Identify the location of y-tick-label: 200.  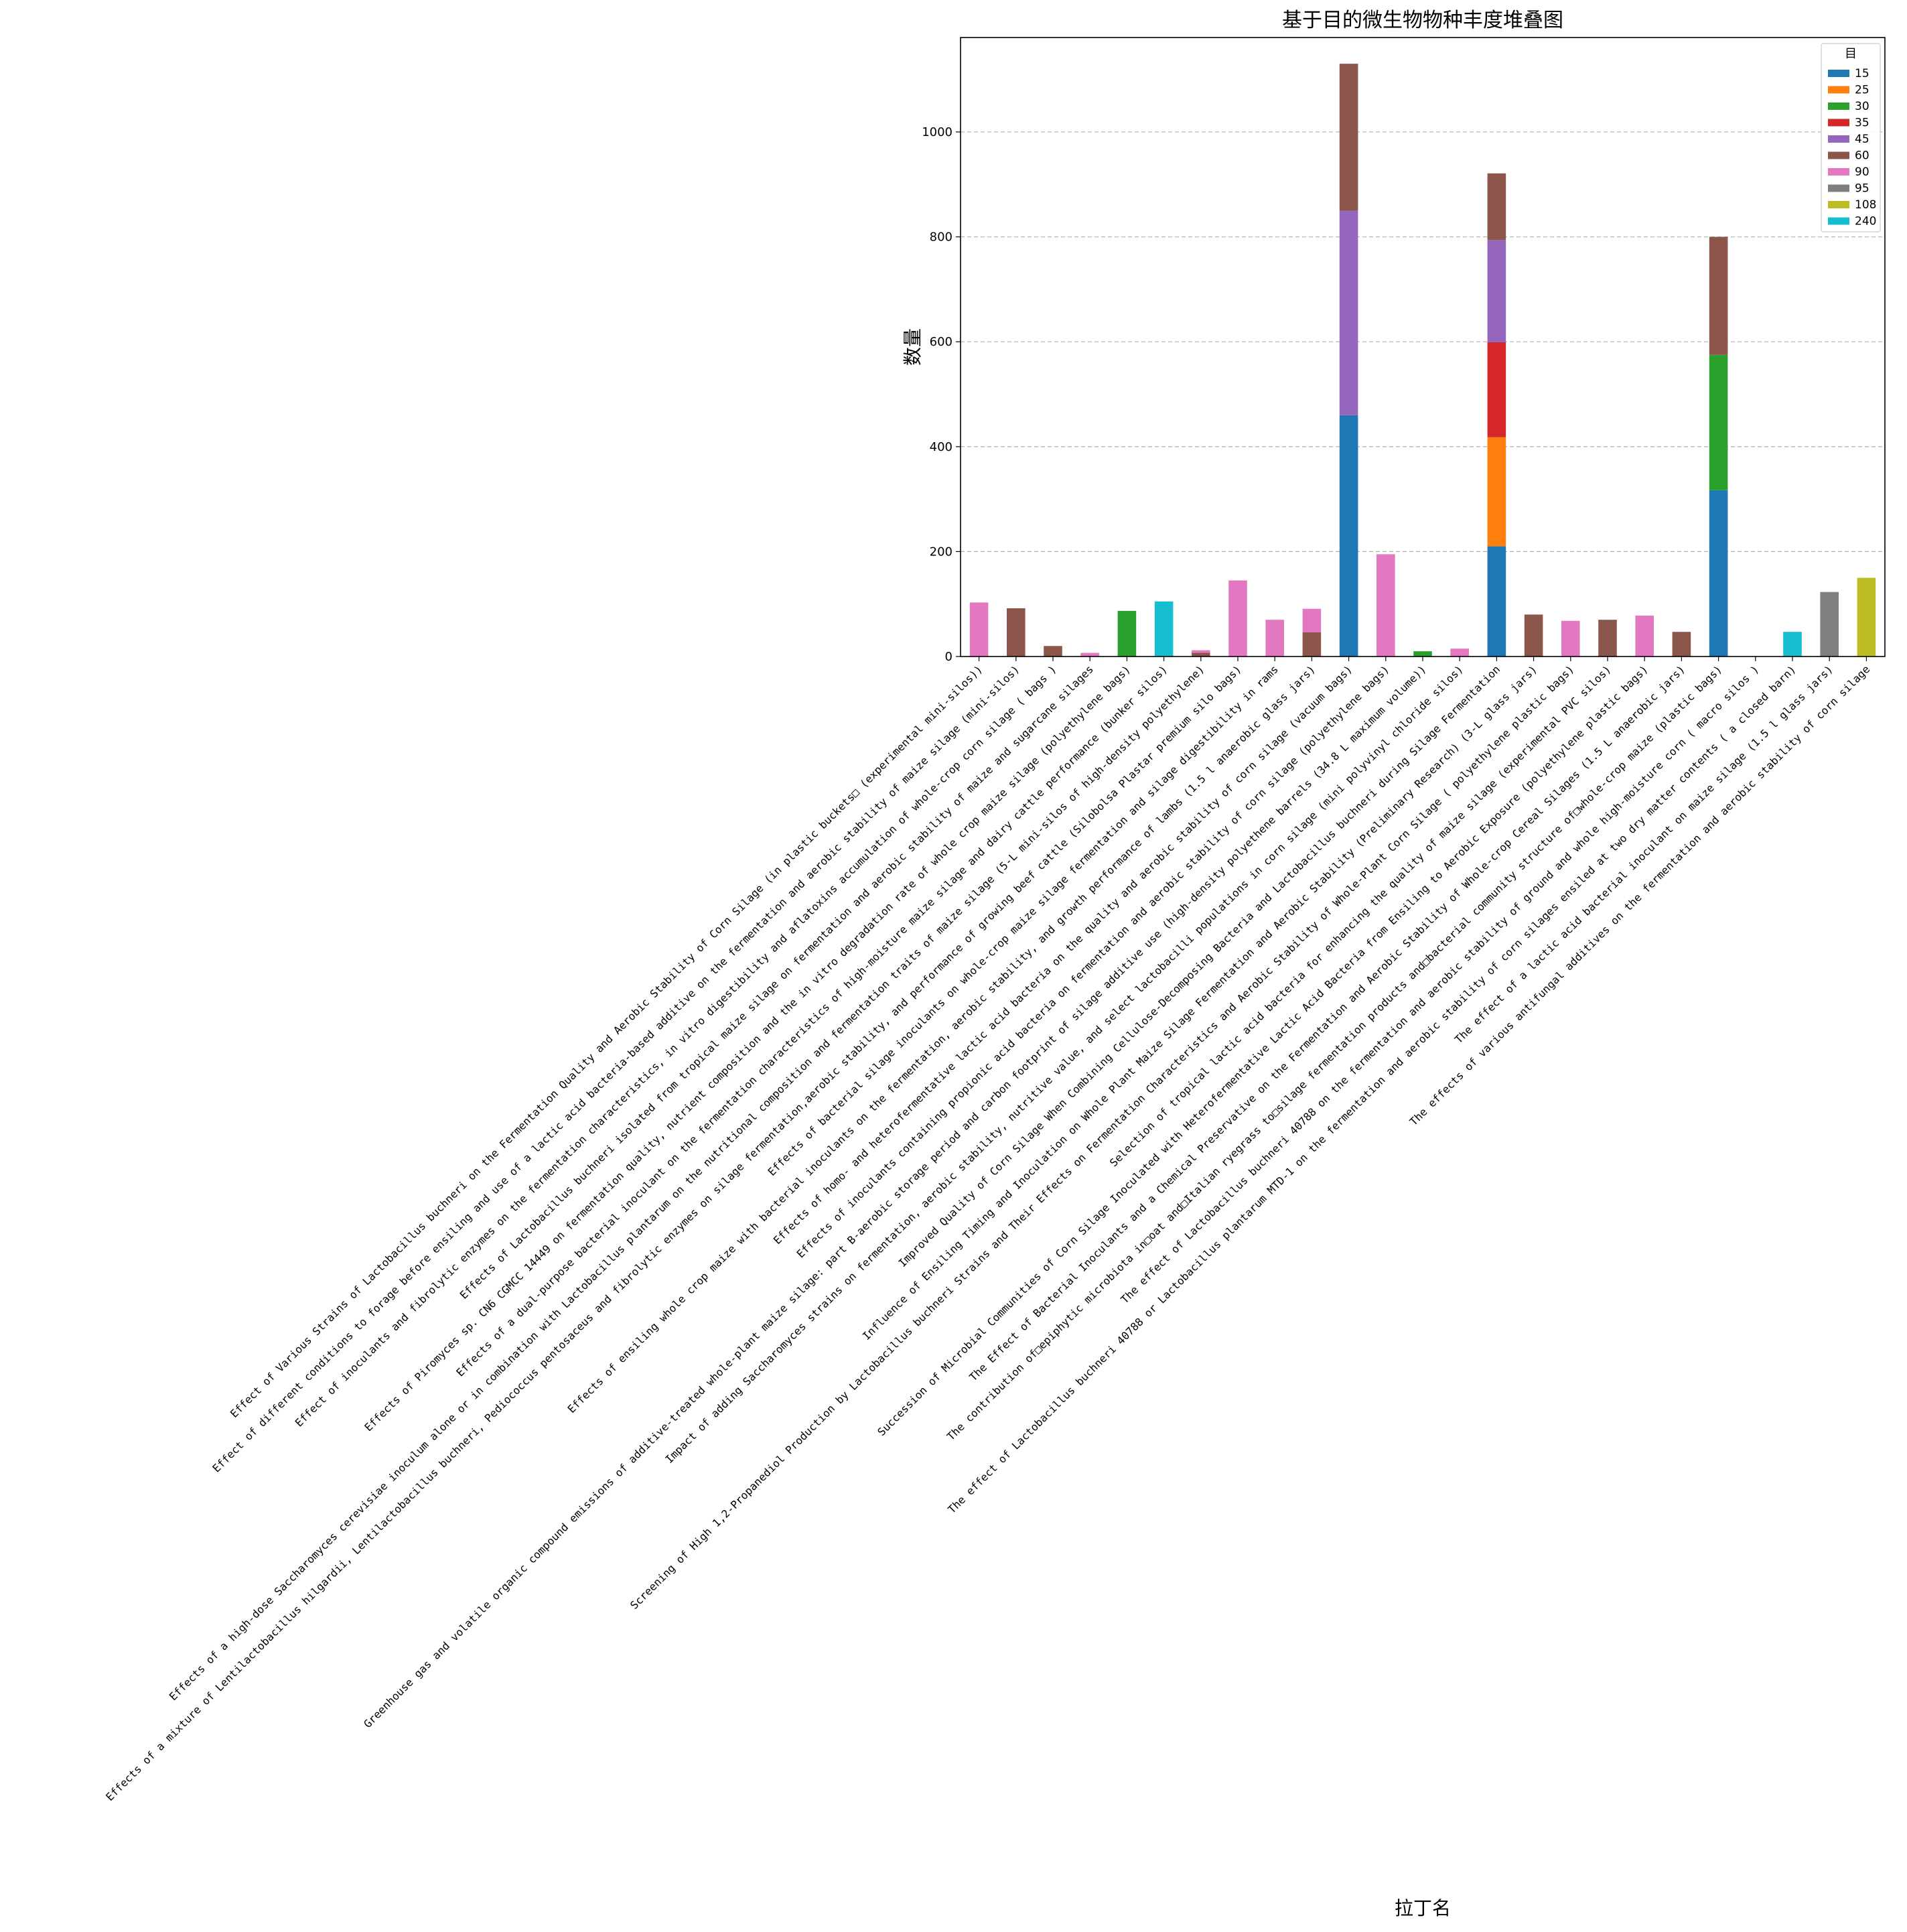
(941, 552).